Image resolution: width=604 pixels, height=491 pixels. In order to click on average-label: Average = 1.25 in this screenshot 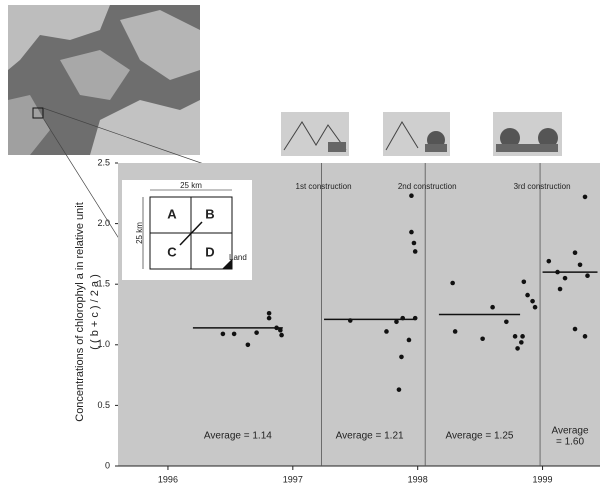, I will do `click(480, 436)`.